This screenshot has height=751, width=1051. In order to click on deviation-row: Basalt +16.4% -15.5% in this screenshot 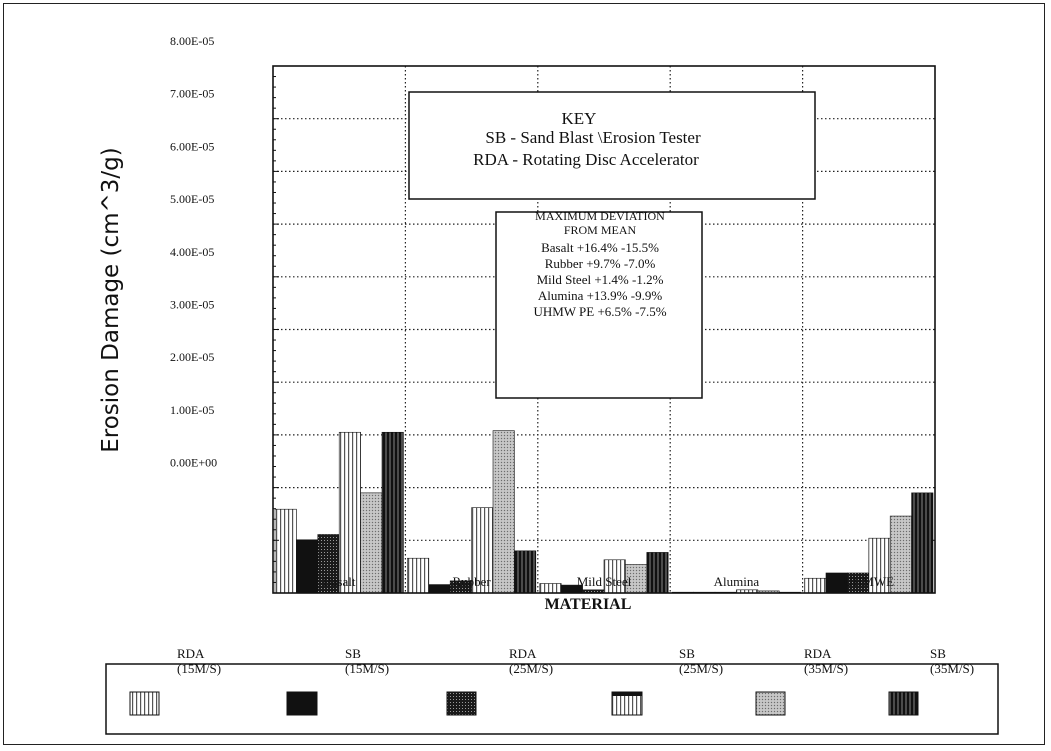, I will do `click(600, 247)`.